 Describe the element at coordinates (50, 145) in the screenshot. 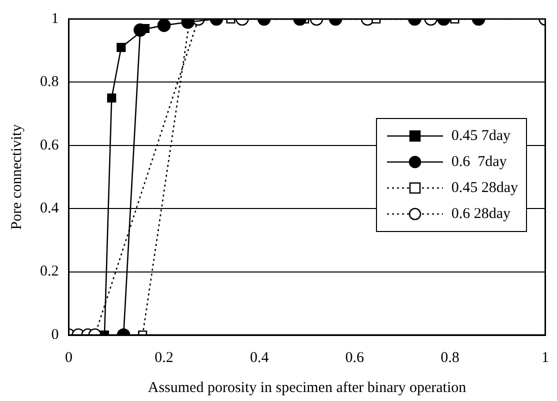

I see `y-tick-label: 0.6` at that location.